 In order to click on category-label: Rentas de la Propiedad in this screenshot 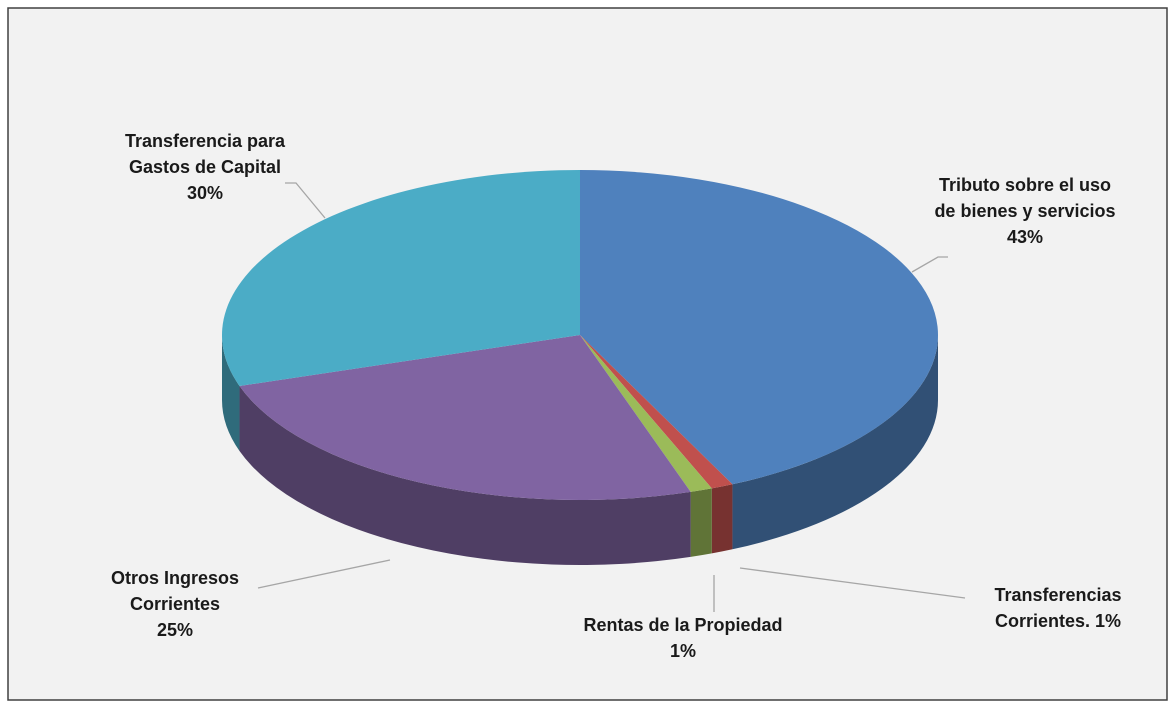, I will do `click(683, 625)`.